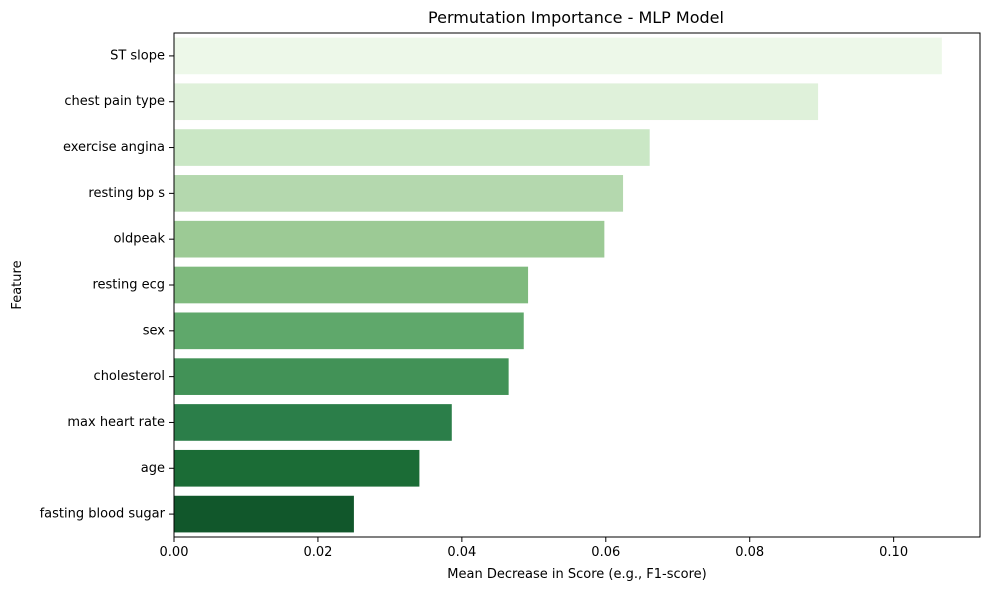 The height and width of the screenshot is (590, 990). Describe the element at coordinates (534, 548) in the screenshot. I see `x-ticks-layer: 0.00 0.02 0.04 0.06 0.08 0.10` at that location.